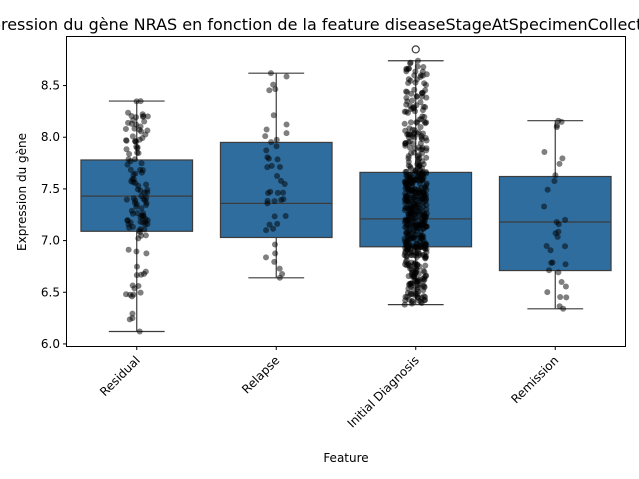 This screenshot has width=639, height=479. Describe the element at coordinates (22, 192) in the screenshot. I see `y-axis-label: Expression du gène` at that location.